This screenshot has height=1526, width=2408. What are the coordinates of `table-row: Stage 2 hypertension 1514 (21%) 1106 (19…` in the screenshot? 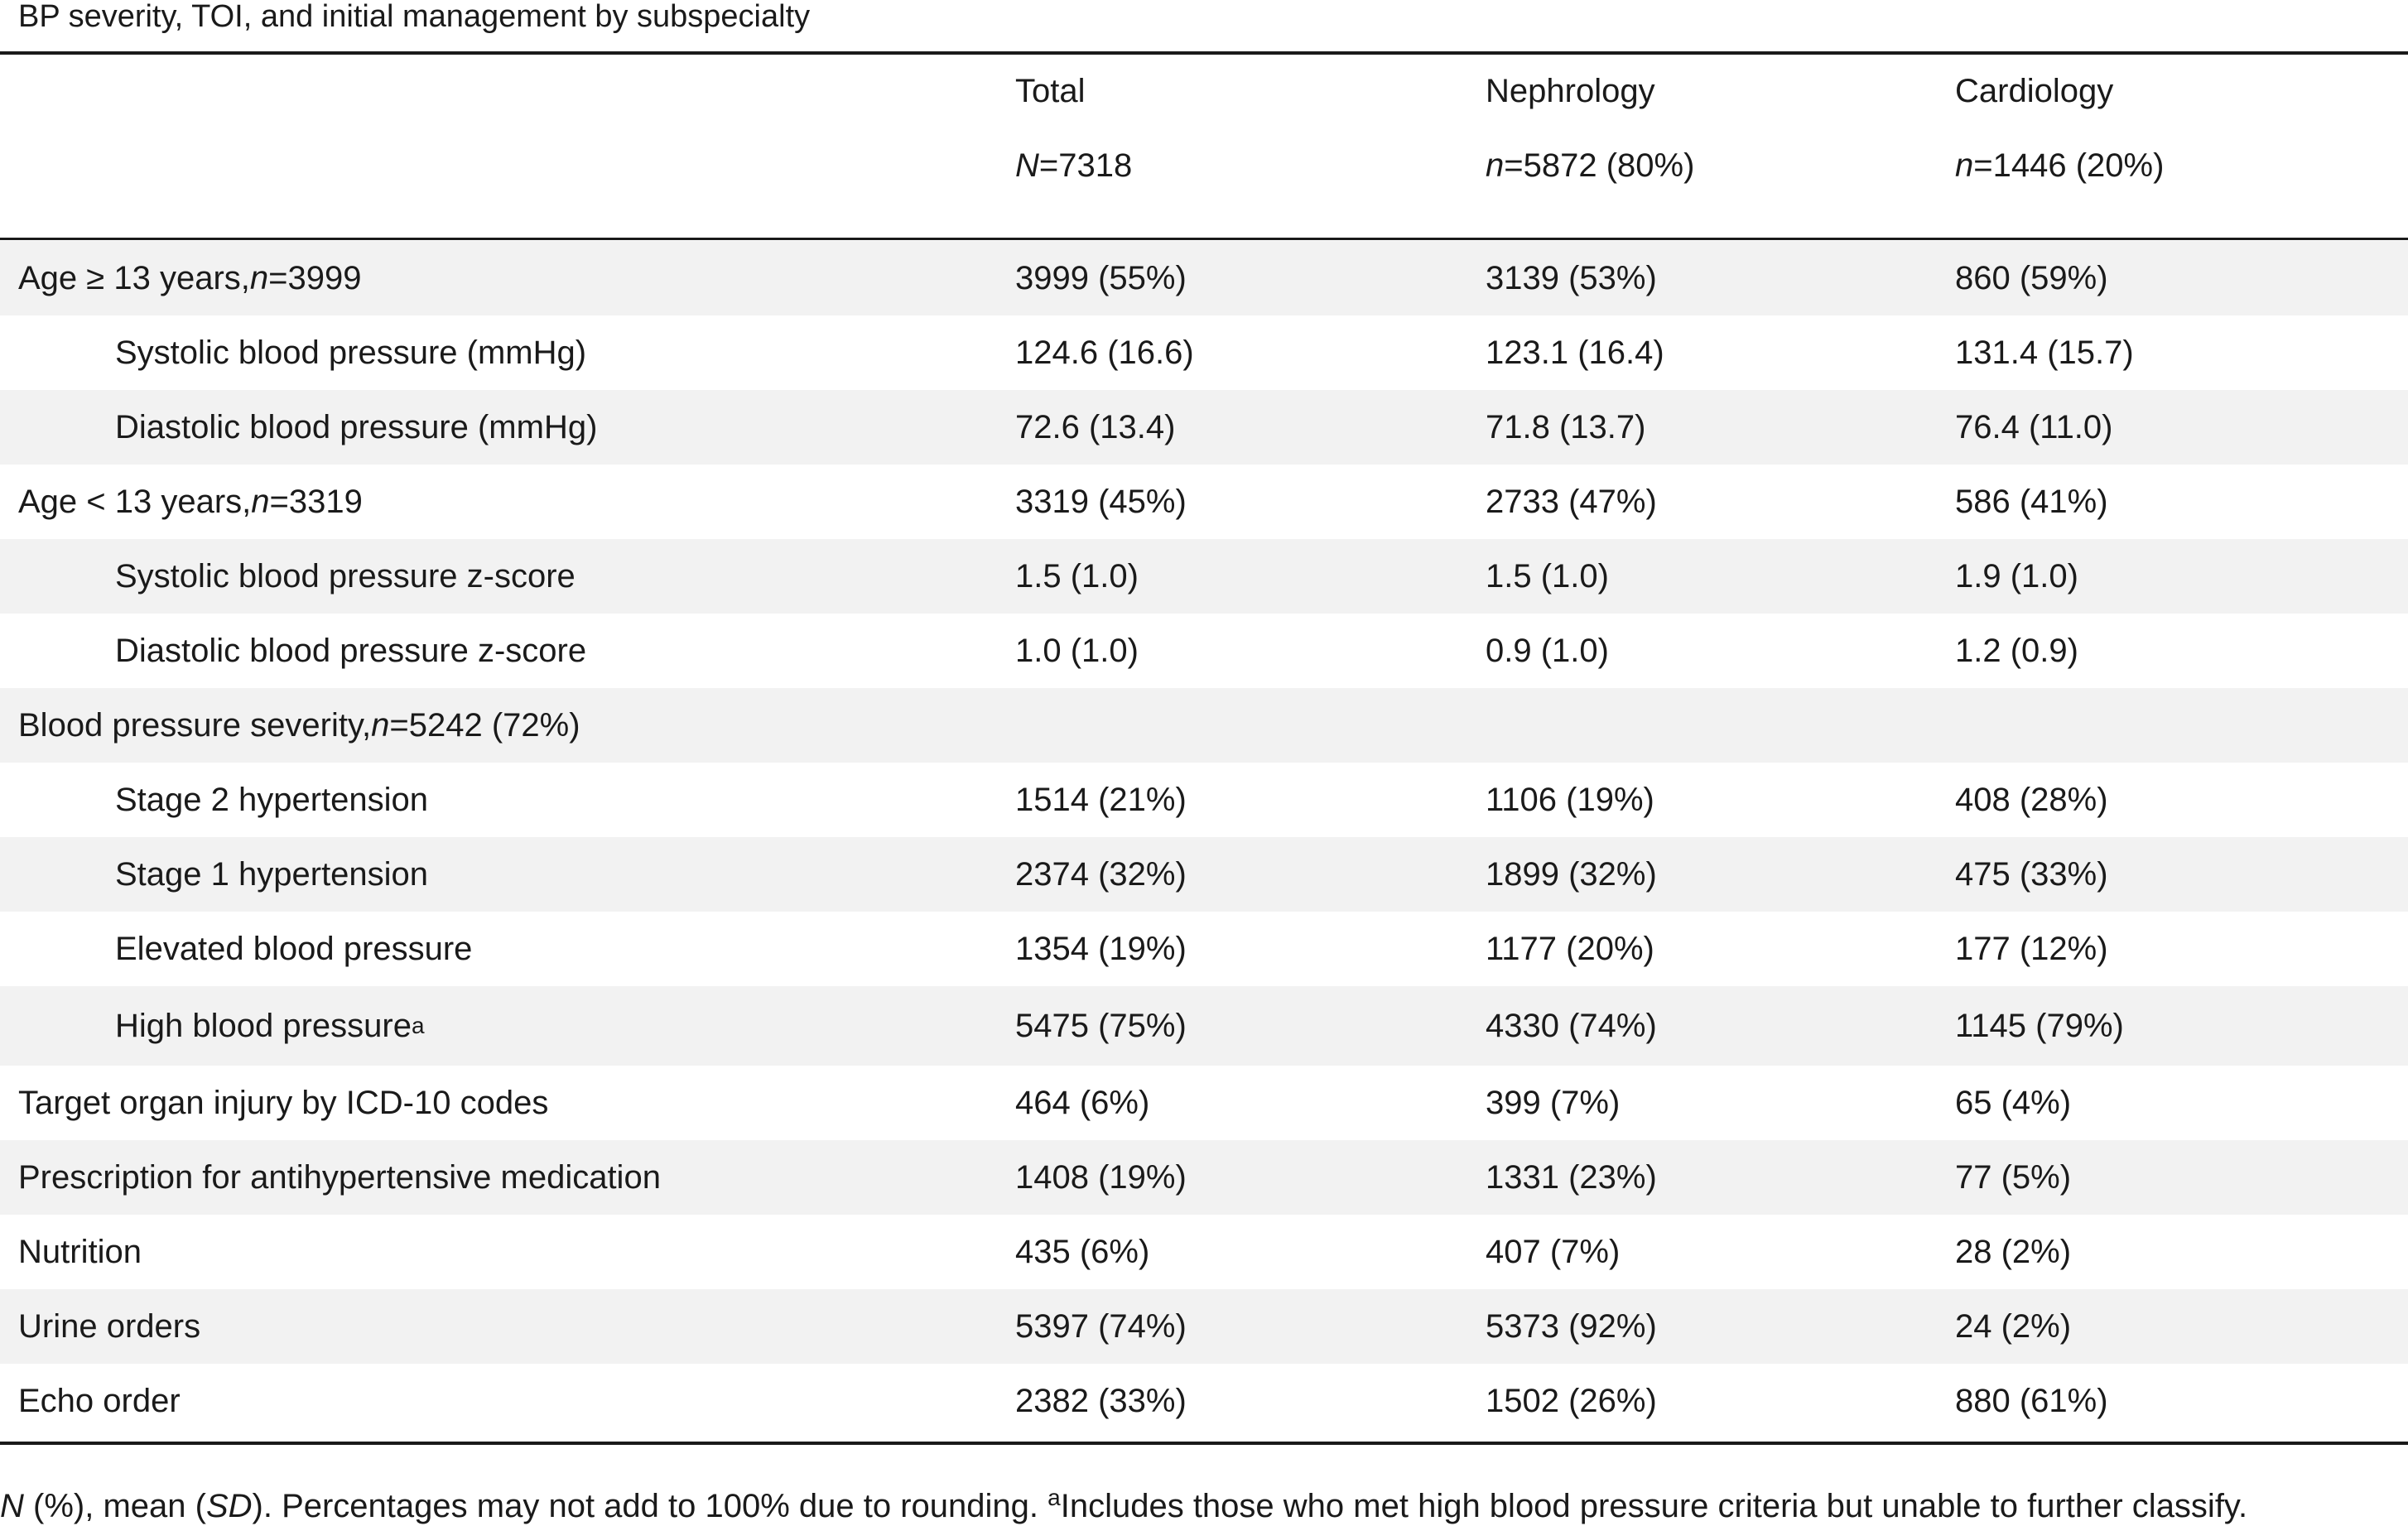 It's located at (1204, 800).